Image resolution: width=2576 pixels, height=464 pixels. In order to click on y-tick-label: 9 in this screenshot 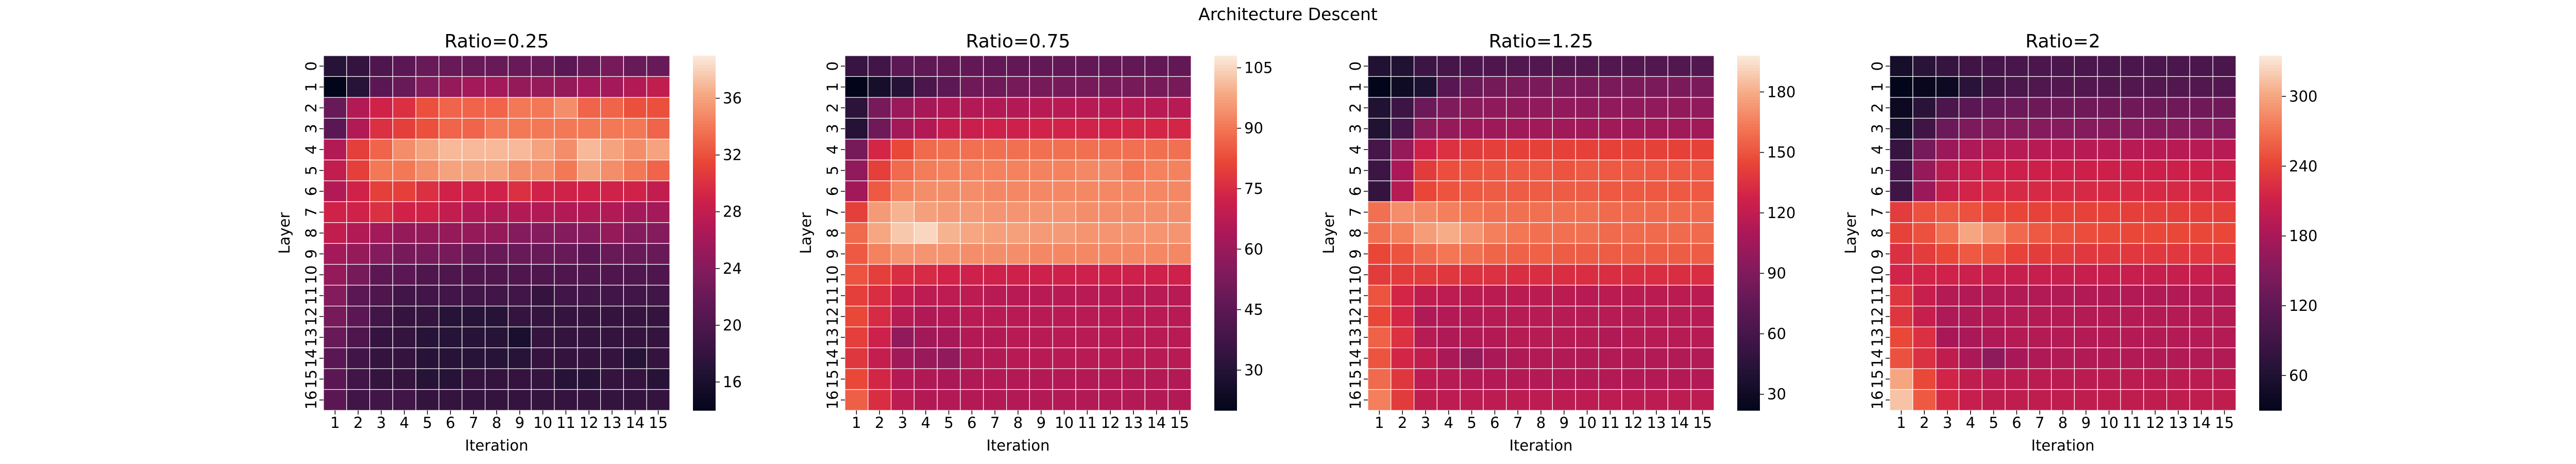, I will do `click(1356, 253)`.